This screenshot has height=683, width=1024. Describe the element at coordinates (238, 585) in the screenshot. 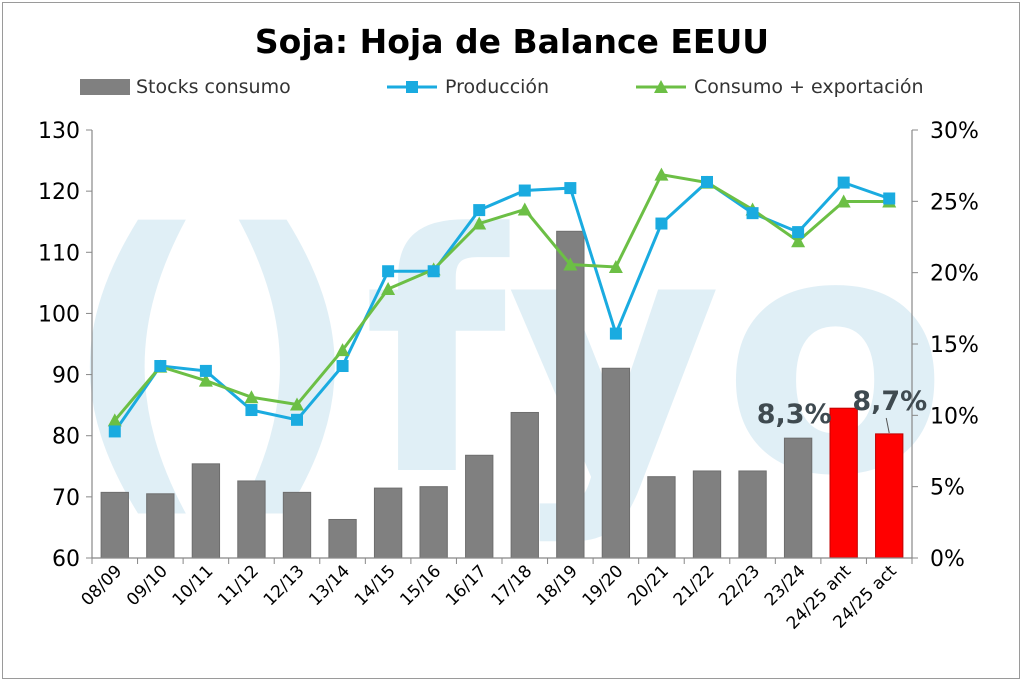

I see `x-tick-label: 11/12` at that location.